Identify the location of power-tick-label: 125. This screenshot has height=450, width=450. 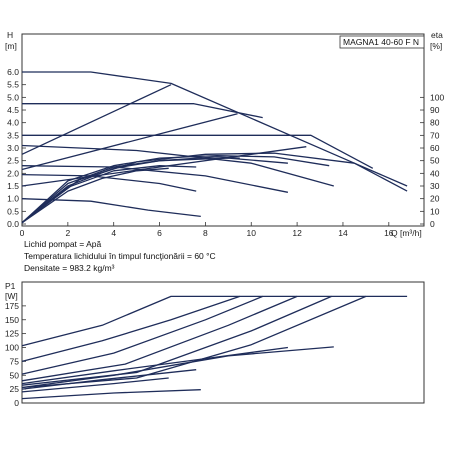
(12, 334).